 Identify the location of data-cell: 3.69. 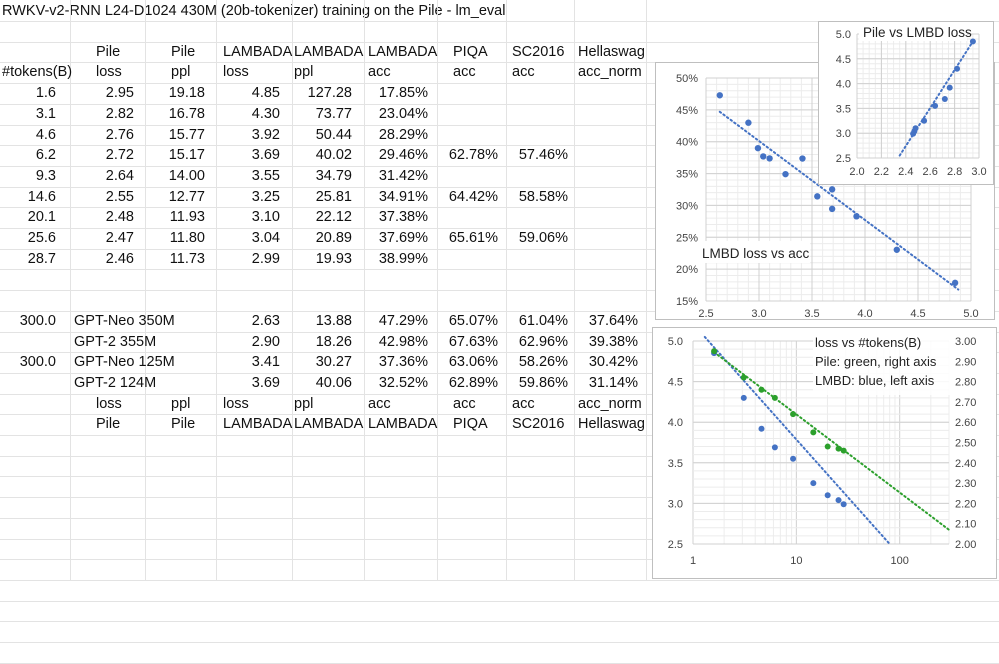
(265, 155).